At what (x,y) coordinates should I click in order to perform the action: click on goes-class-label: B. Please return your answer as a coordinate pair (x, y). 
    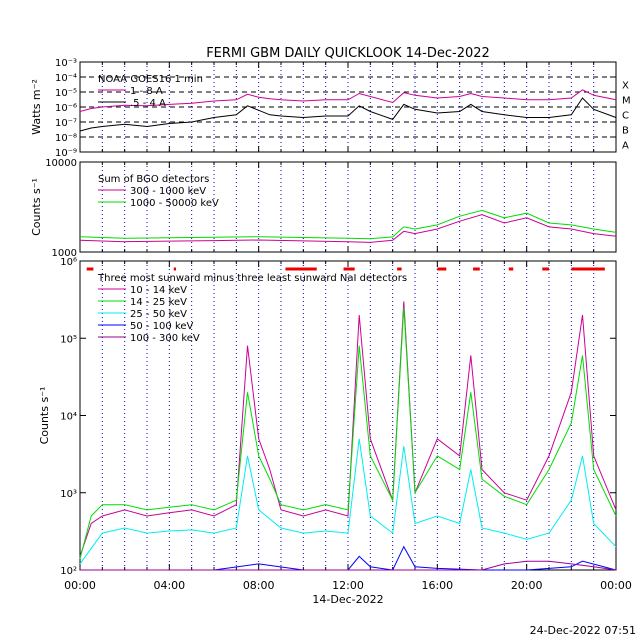
    Looking at the image, I should click on (625, 131).